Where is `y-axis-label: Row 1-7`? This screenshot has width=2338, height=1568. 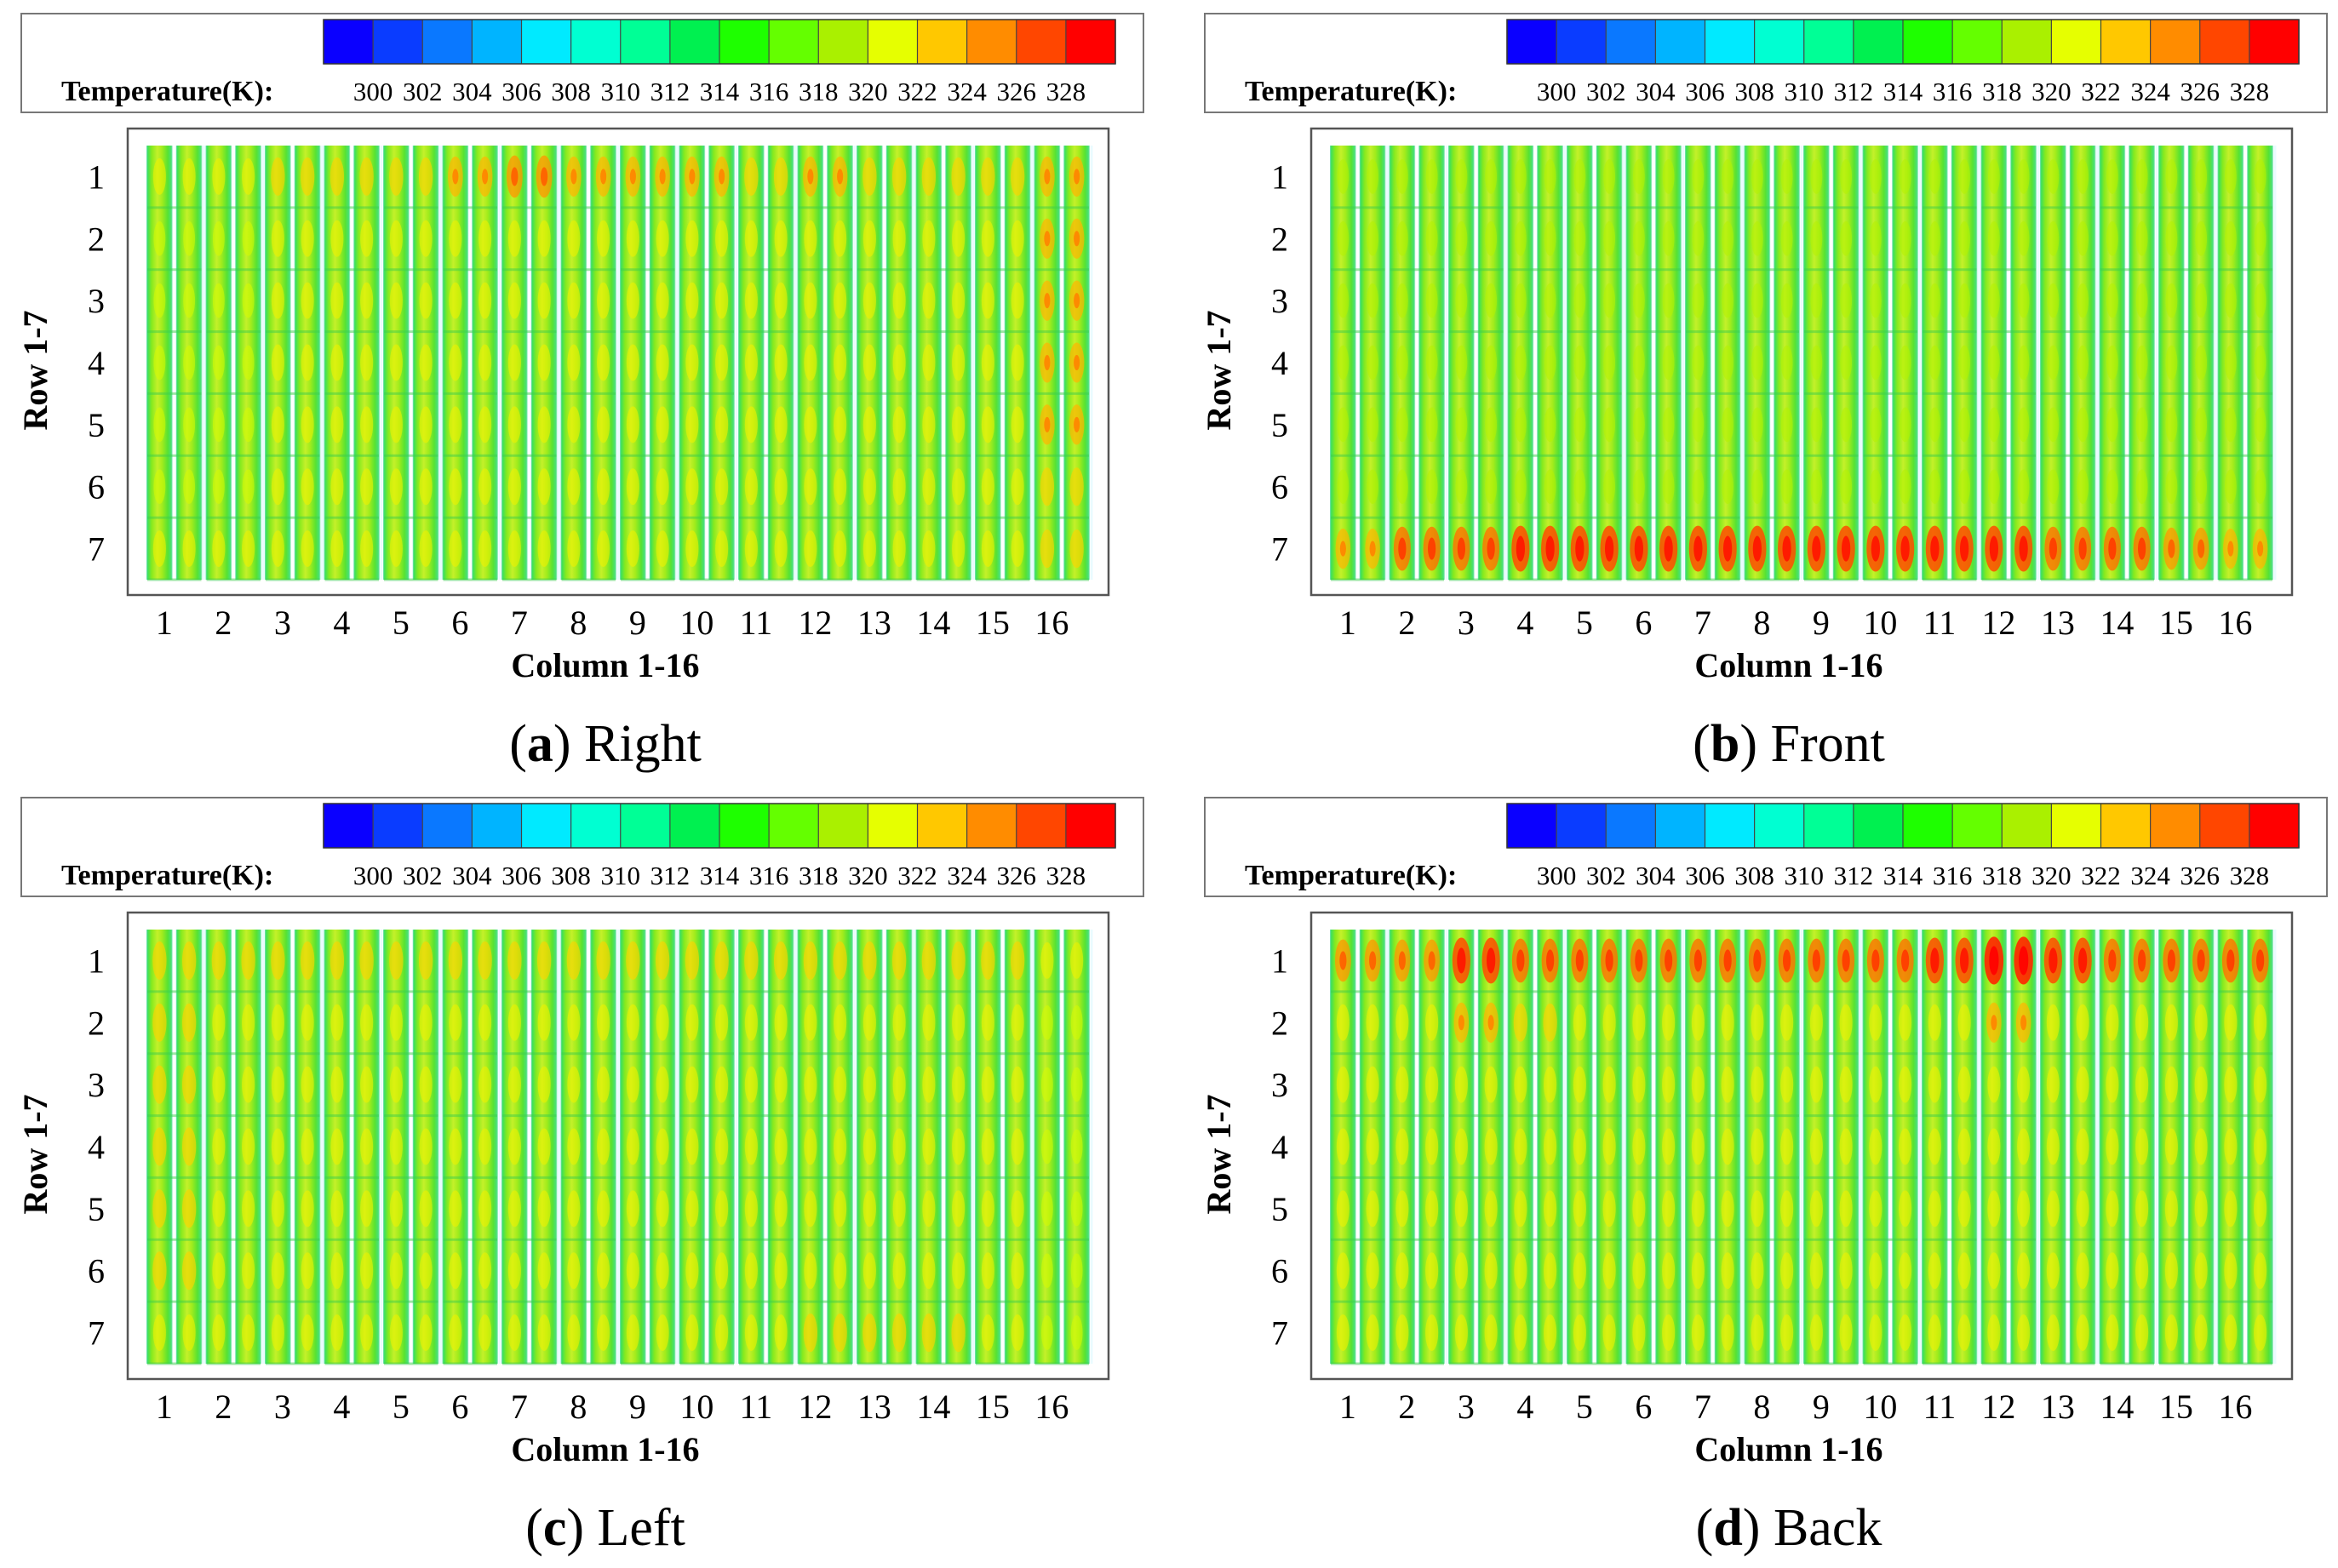
y-axis-label: Row 1-7 is located at coordinates (1219, 370).